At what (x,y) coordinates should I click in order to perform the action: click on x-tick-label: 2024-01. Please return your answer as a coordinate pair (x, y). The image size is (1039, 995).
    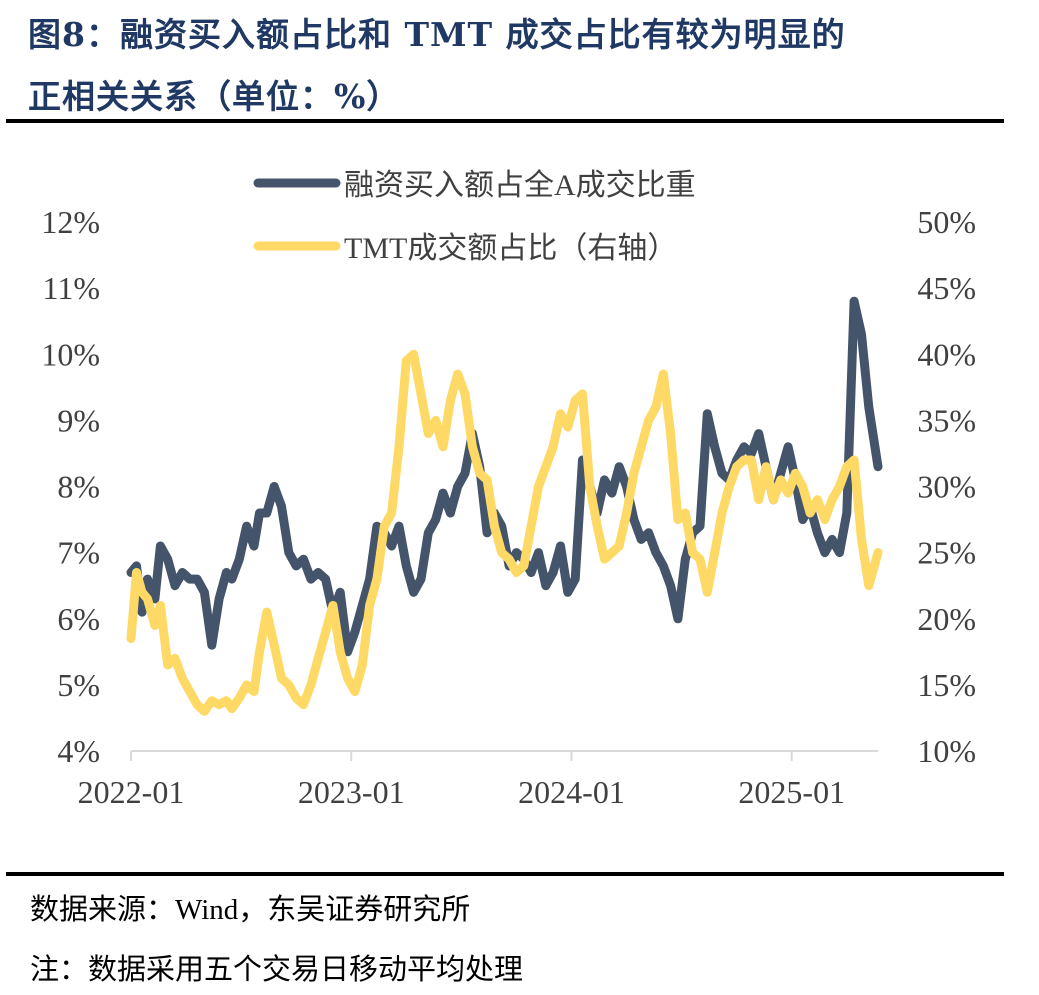
    Looking at the image, I should click on (571, 792).